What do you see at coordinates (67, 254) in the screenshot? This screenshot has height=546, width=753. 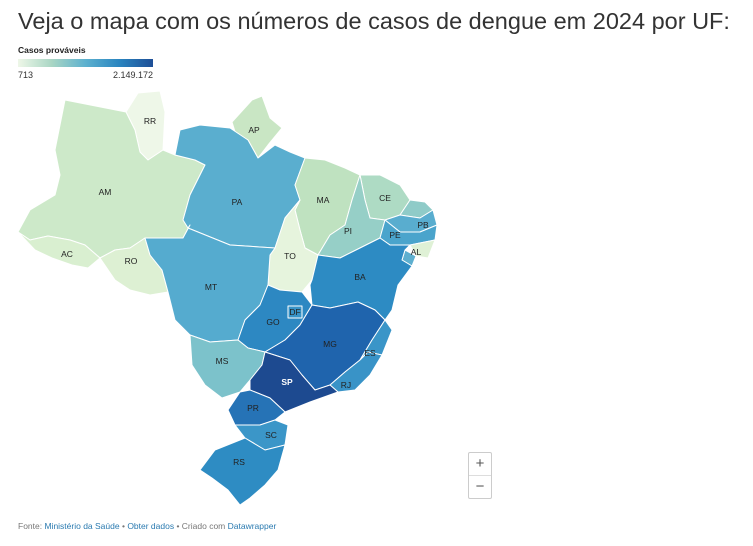 I see `label-ac: AC` at bounding box center [67, 254].